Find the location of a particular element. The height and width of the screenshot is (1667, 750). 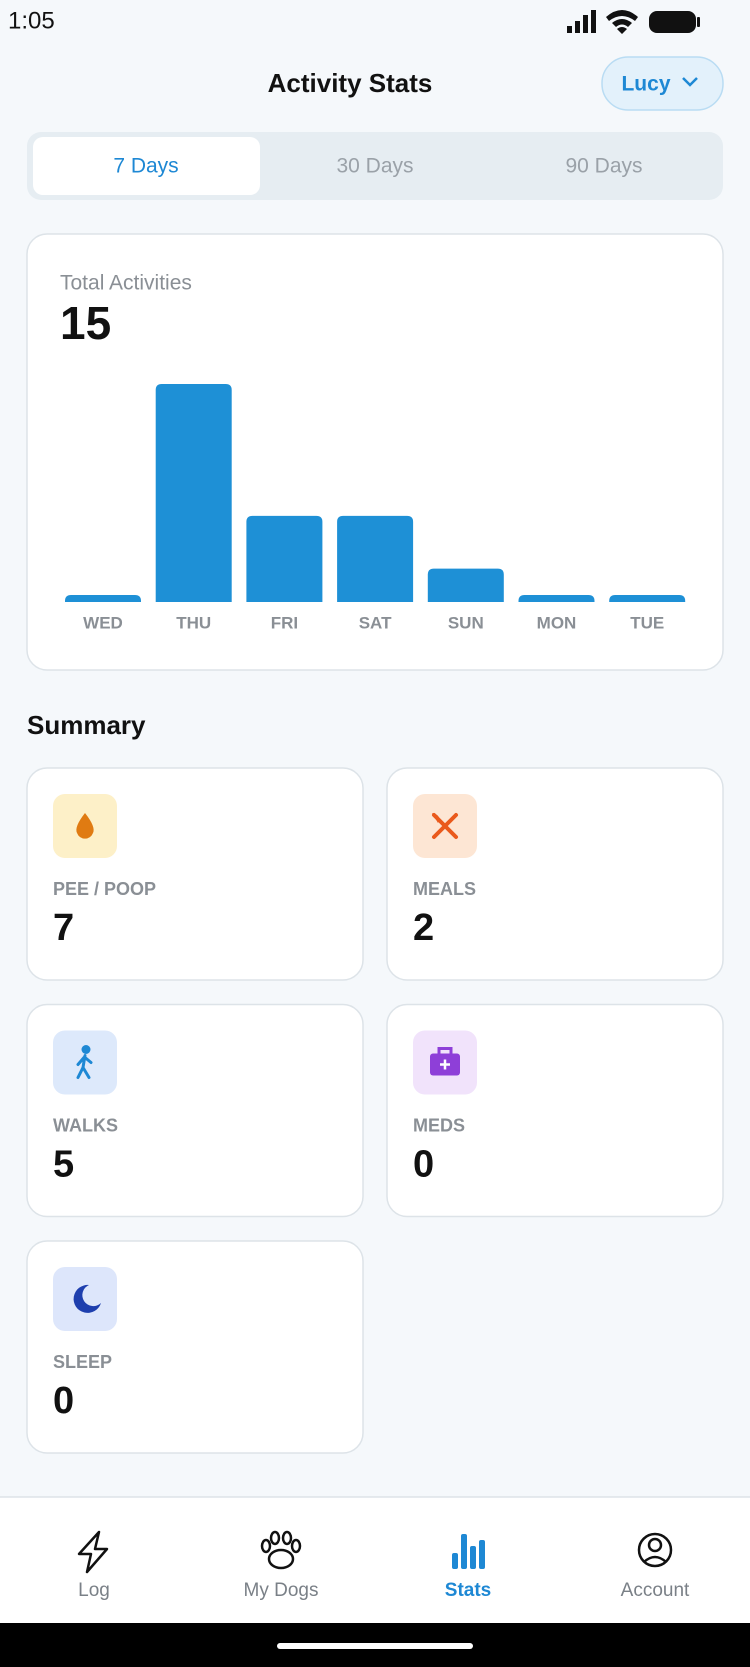

dog-pill is located at coordinates (662, 83).